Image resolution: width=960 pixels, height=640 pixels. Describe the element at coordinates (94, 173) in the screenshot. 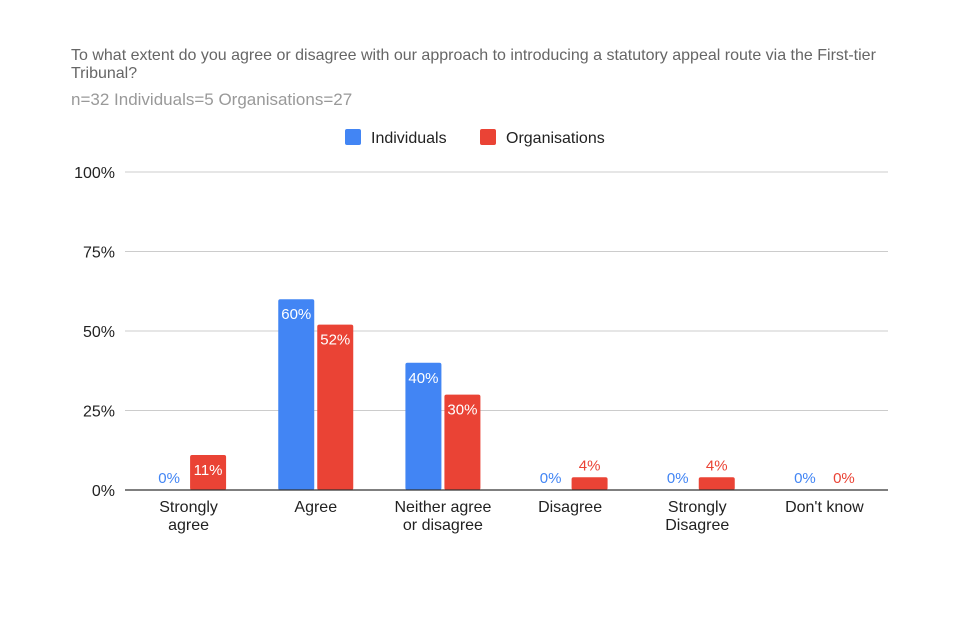

I see `y-tick-label: 100%` at that location.